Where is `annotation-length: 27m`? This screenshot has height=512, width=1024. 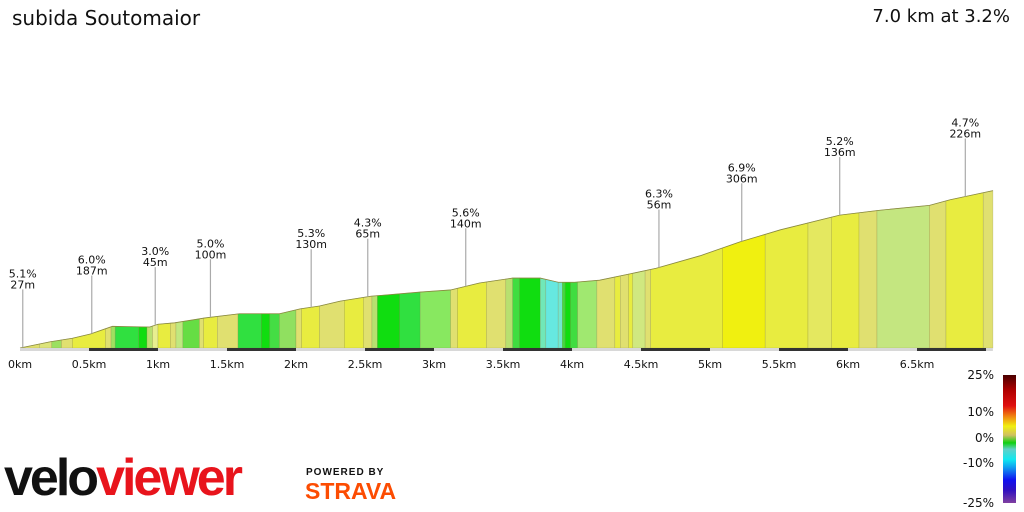
annotation-length: 27m is located at coordinates (22, 284).